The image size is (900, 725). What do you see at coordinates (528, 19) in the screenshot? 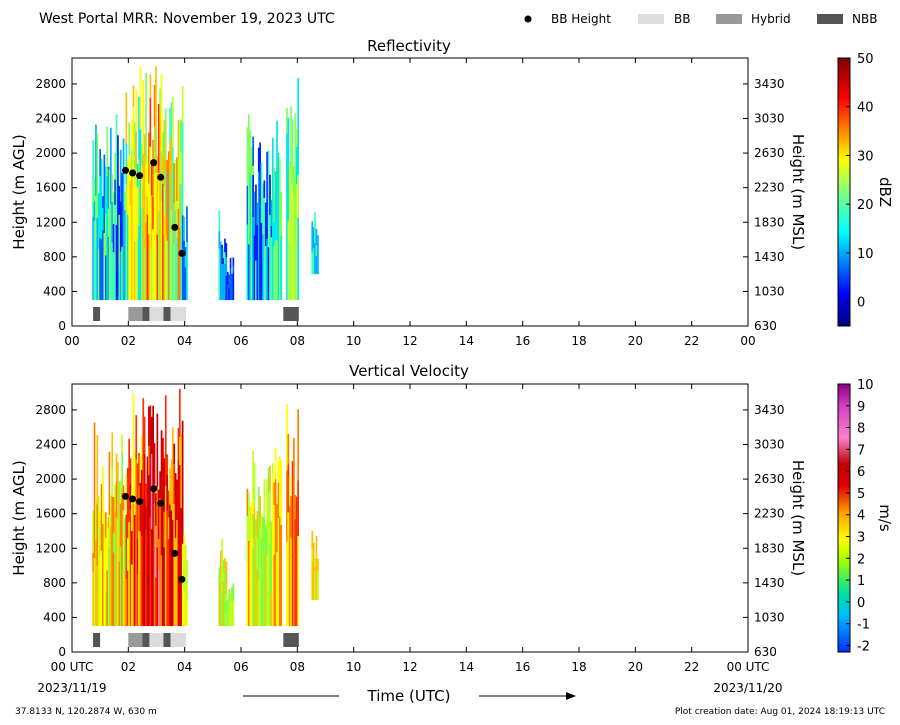
I see `legend-dot-icon` at bounding box center [528, 19].